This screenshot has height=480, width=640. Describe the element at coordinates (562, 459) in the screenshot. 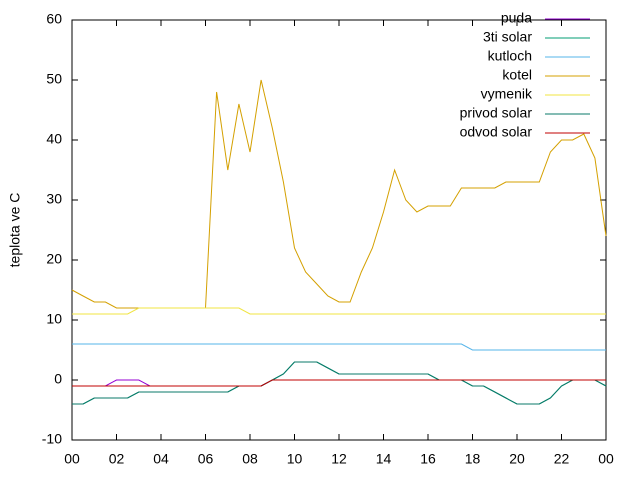

I see `x-tick-label: 22` at that location.